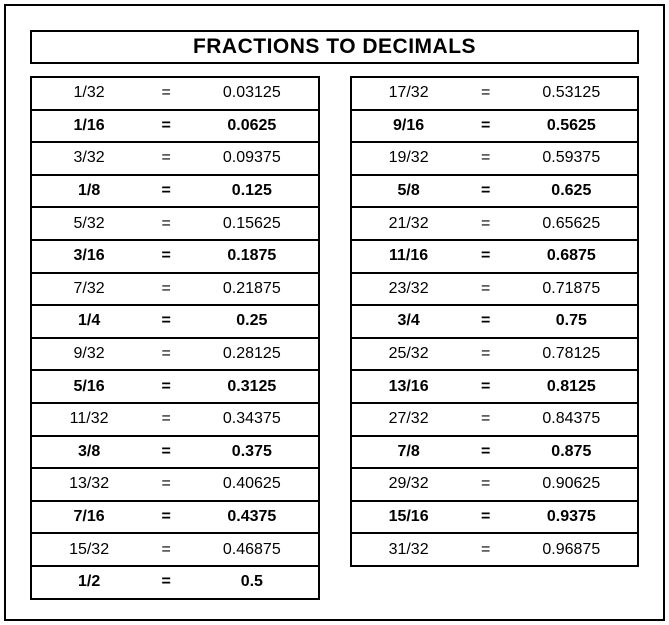 This screenshot has height=625, width=669. Describe the element at coordinates (251, 549) in the screenshot. I see `decimal-cell: 0.46875` at that location.